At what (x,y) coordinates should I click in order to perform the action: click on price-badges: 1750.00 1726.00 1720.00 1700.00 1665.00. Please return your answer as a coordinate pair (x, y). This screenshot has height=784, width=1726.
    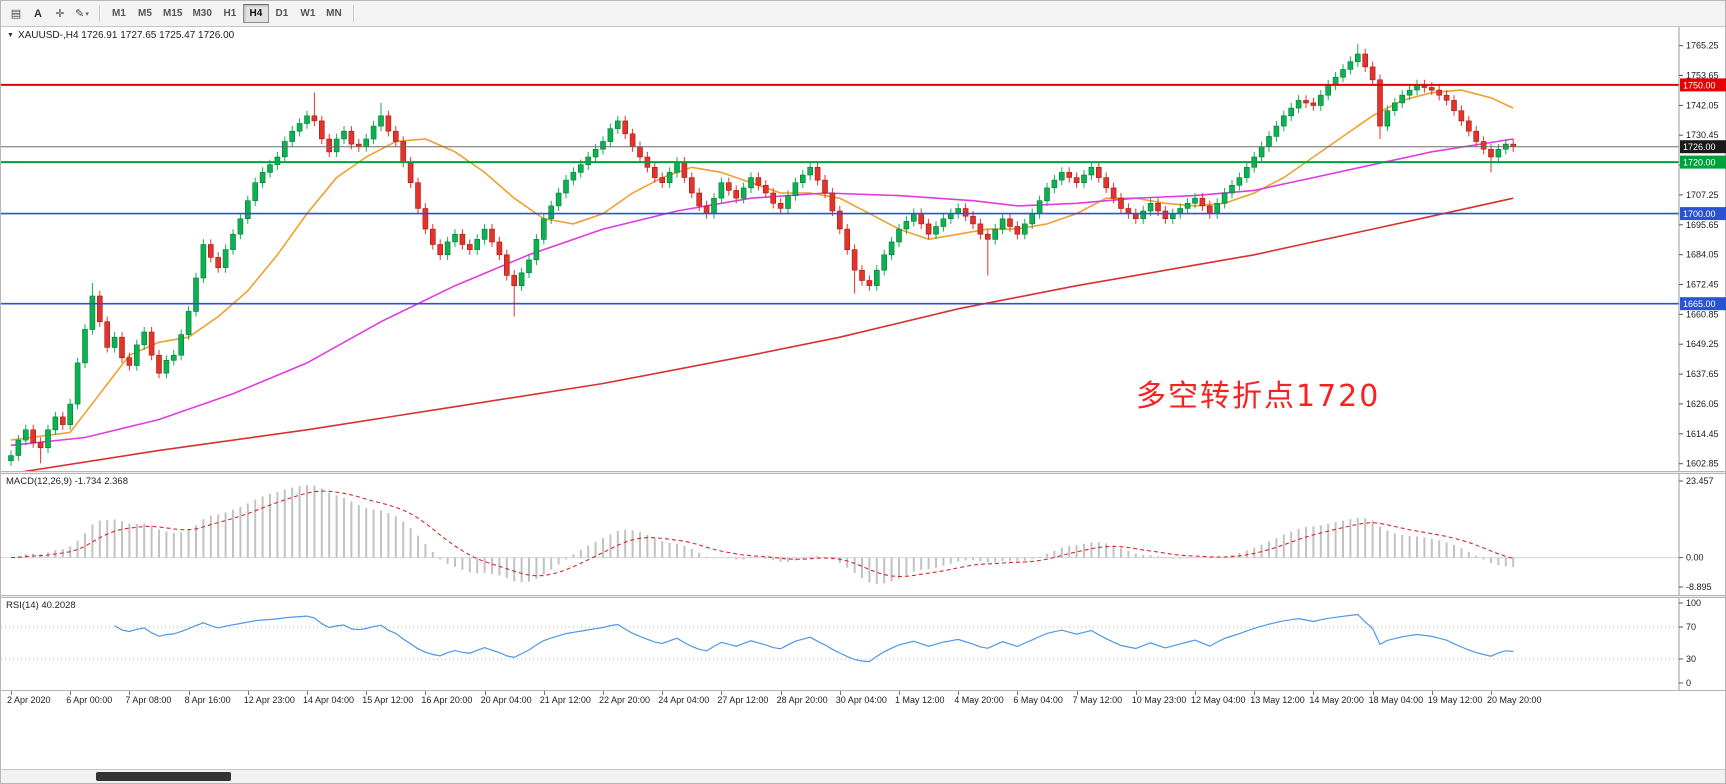
    Looking at the image, I should click on (1703, 194).